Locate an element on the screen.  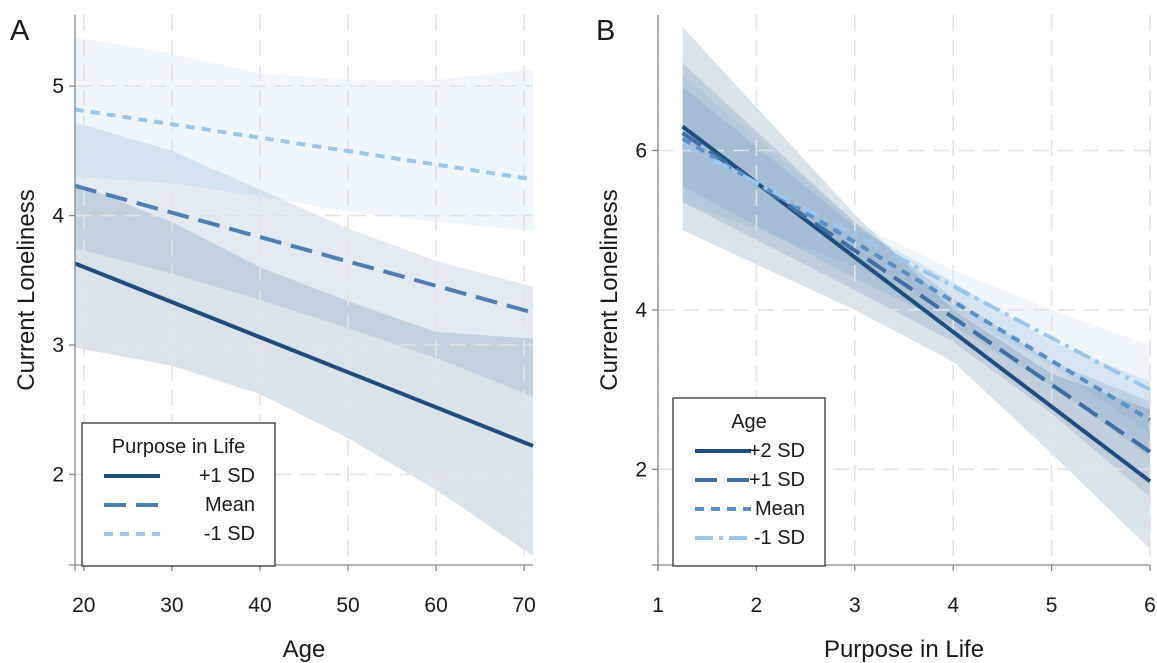
x-axis-label: Age is located at coordinates (304, 649).